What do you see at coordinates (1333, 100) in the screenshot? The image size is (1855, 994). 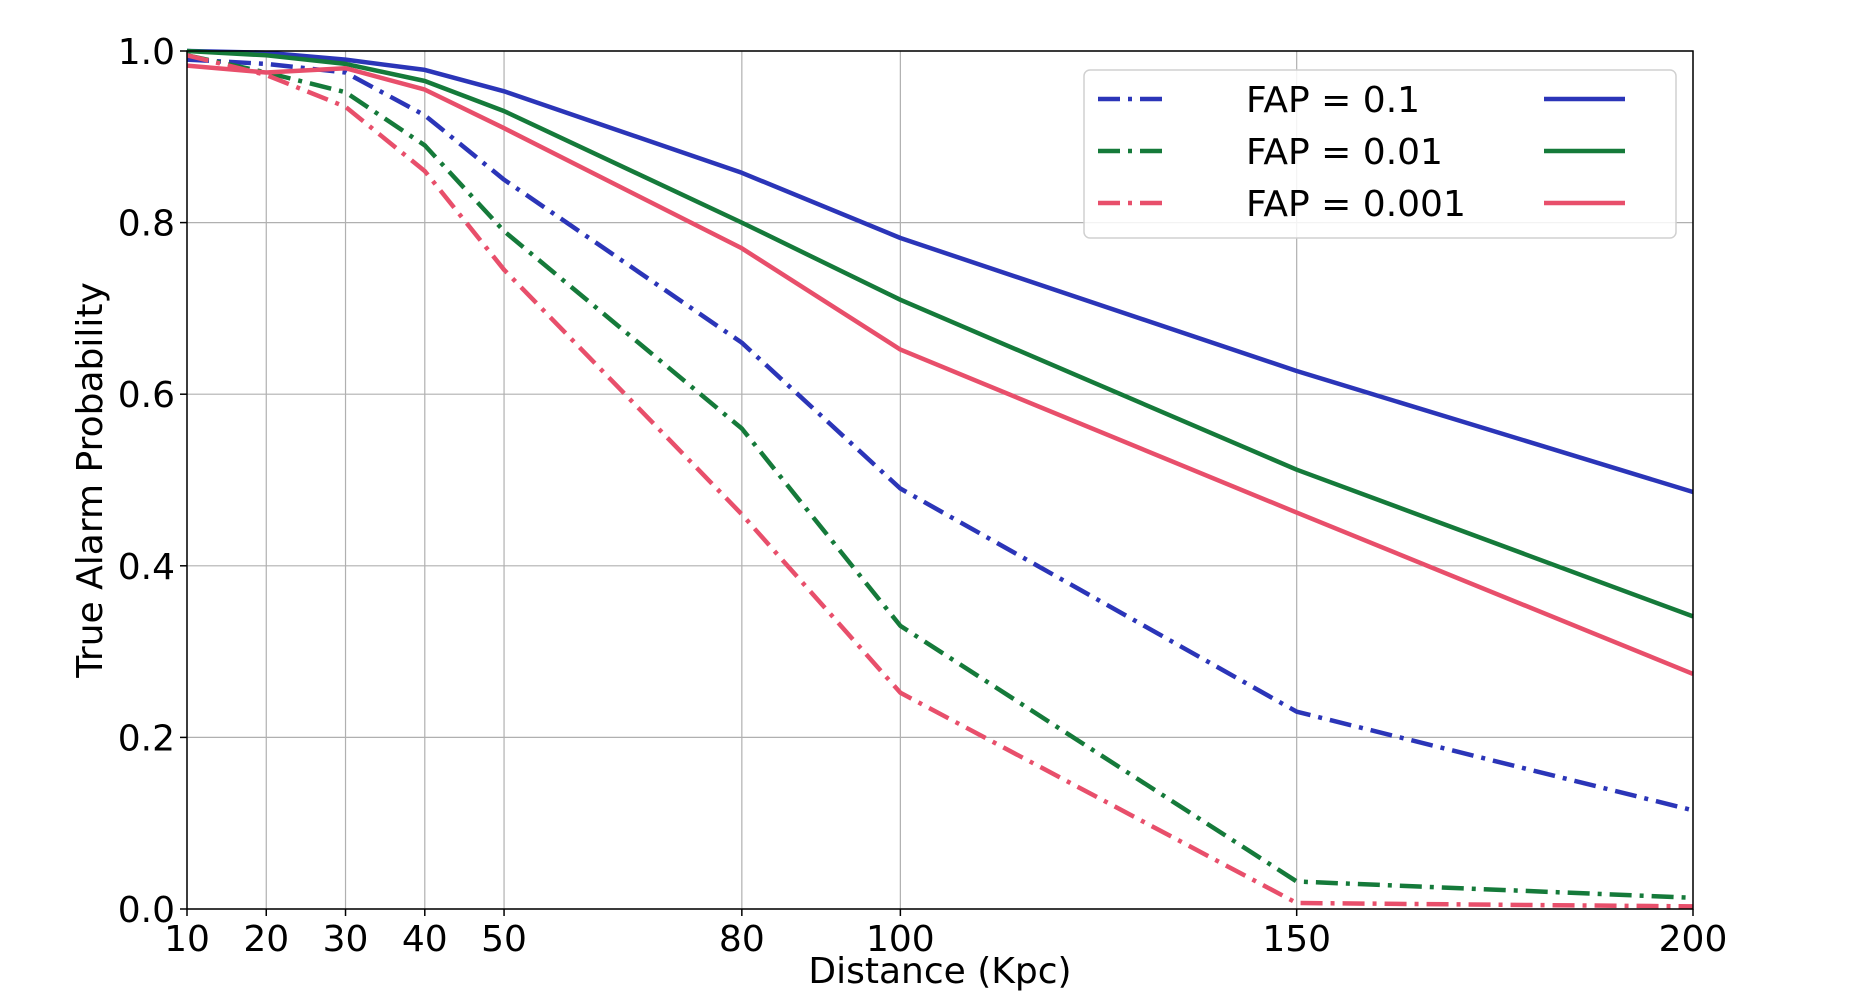 I see `legend-label-0: FAP = 0.1` at bounding box center [1333, 100].